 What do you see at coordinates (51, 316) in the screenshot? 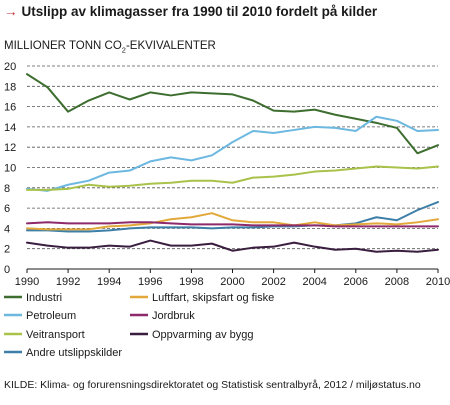
I see `legend-label: Petroleum` at bounding box center [51, 316].